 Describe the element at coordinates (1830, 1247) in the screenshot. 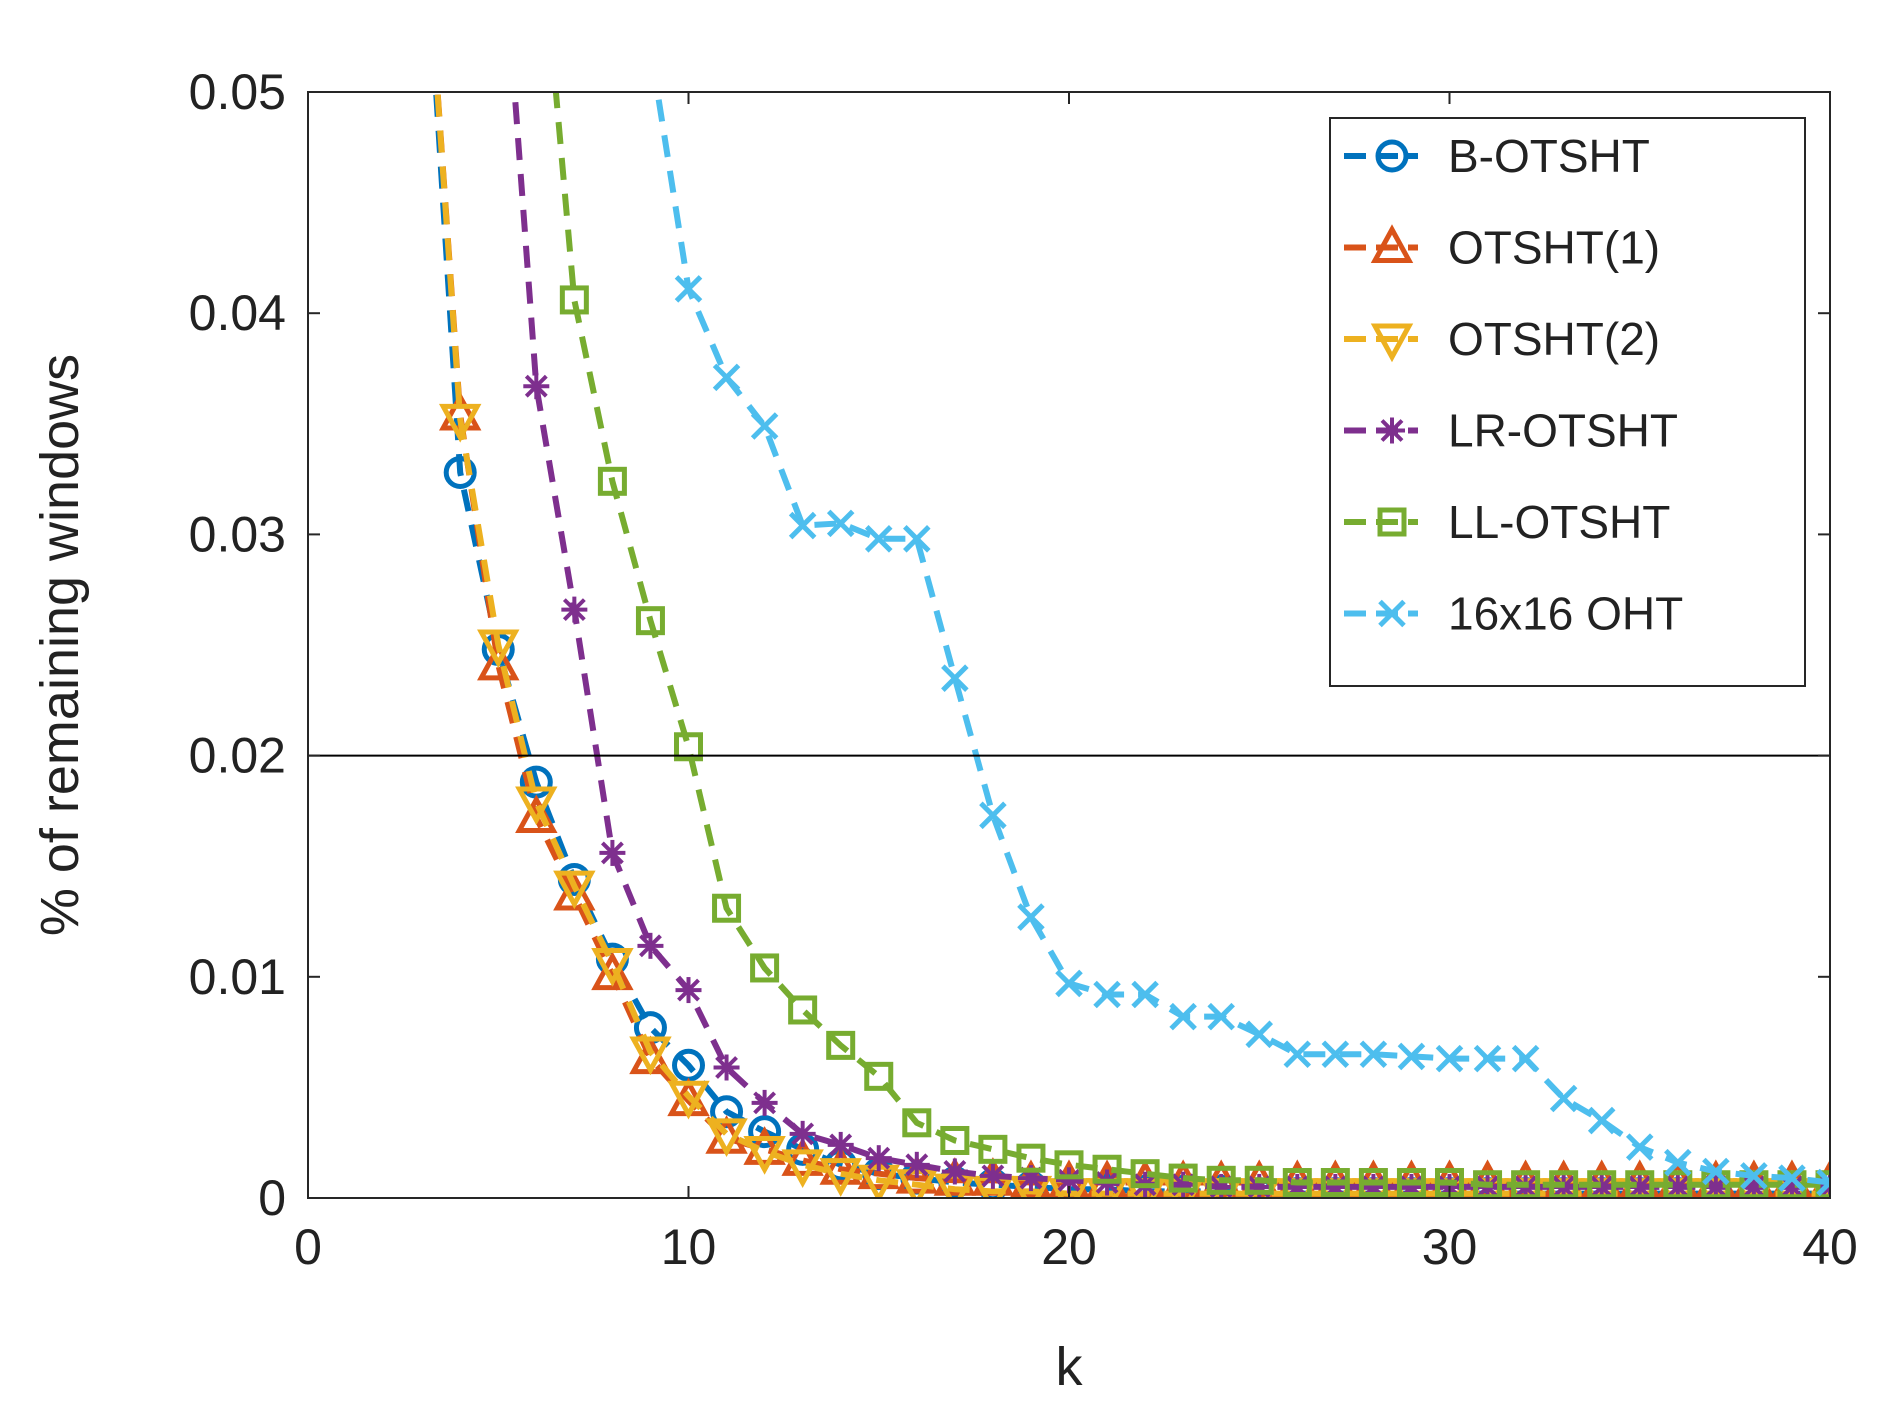

I see `x-tick-label: 40` at that location.